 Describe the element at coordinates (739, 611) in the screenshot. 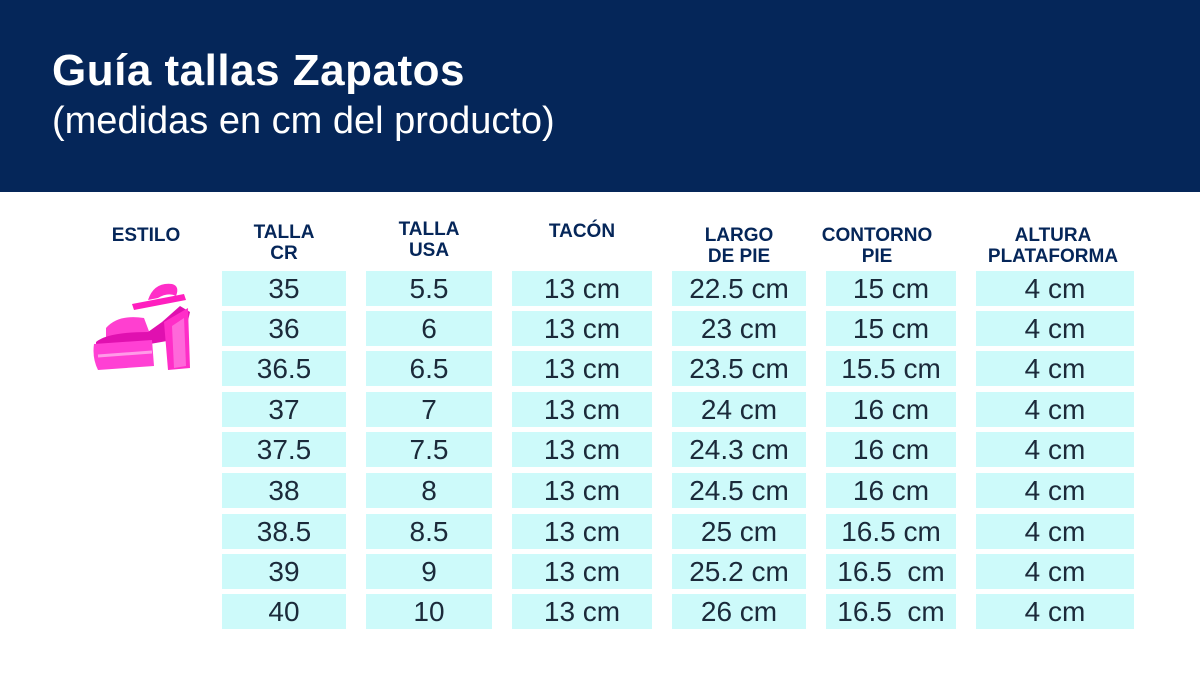

I see `table-cell-largo-pie: 26 cm` at that location.